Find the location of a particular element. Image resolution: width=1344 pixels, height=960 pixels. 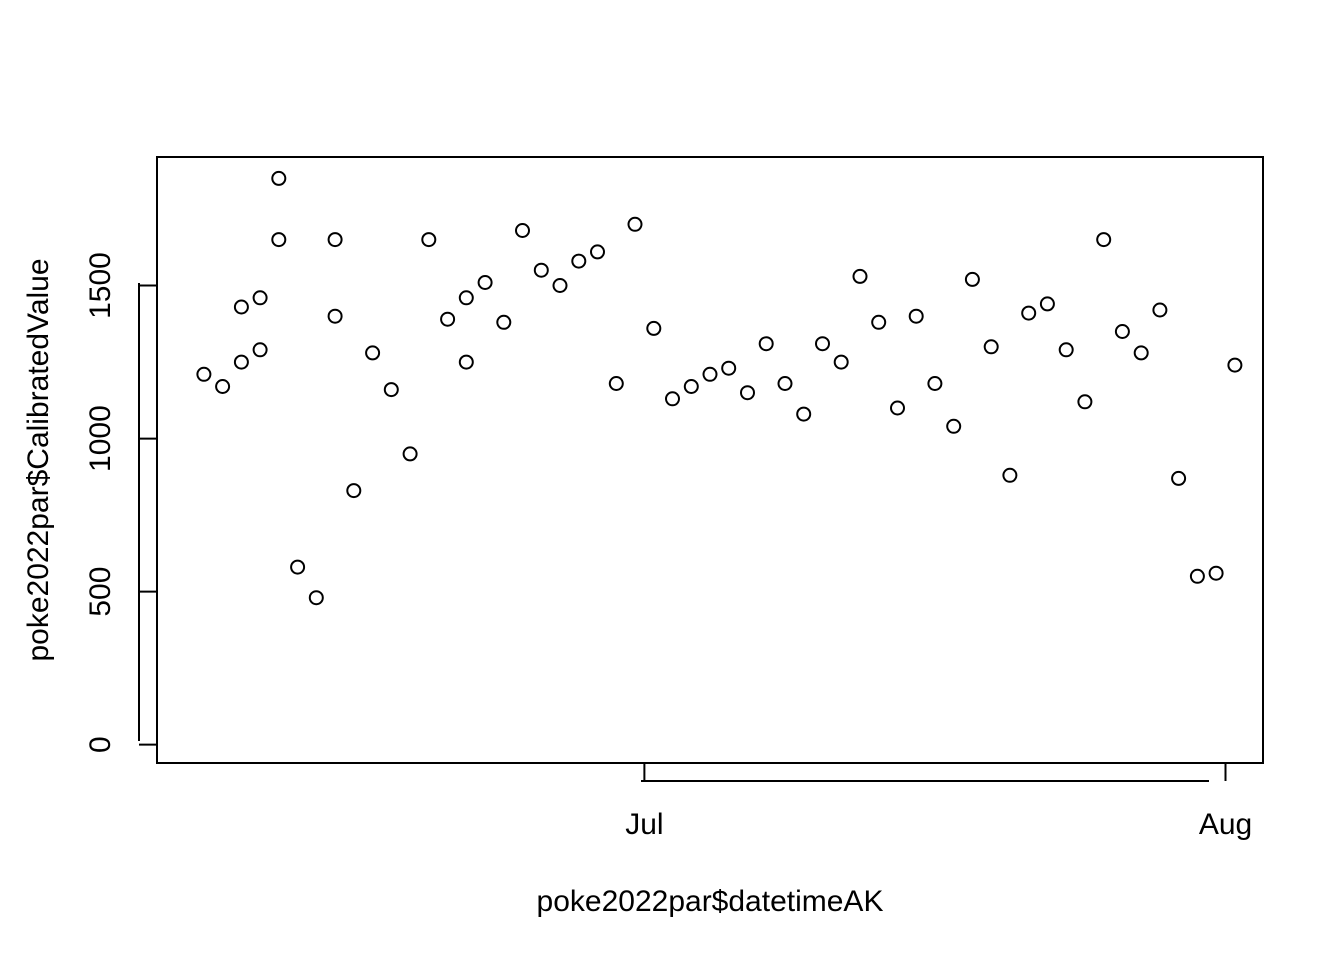

y-tick-label: 1500 is located at coordinates (100, 285).